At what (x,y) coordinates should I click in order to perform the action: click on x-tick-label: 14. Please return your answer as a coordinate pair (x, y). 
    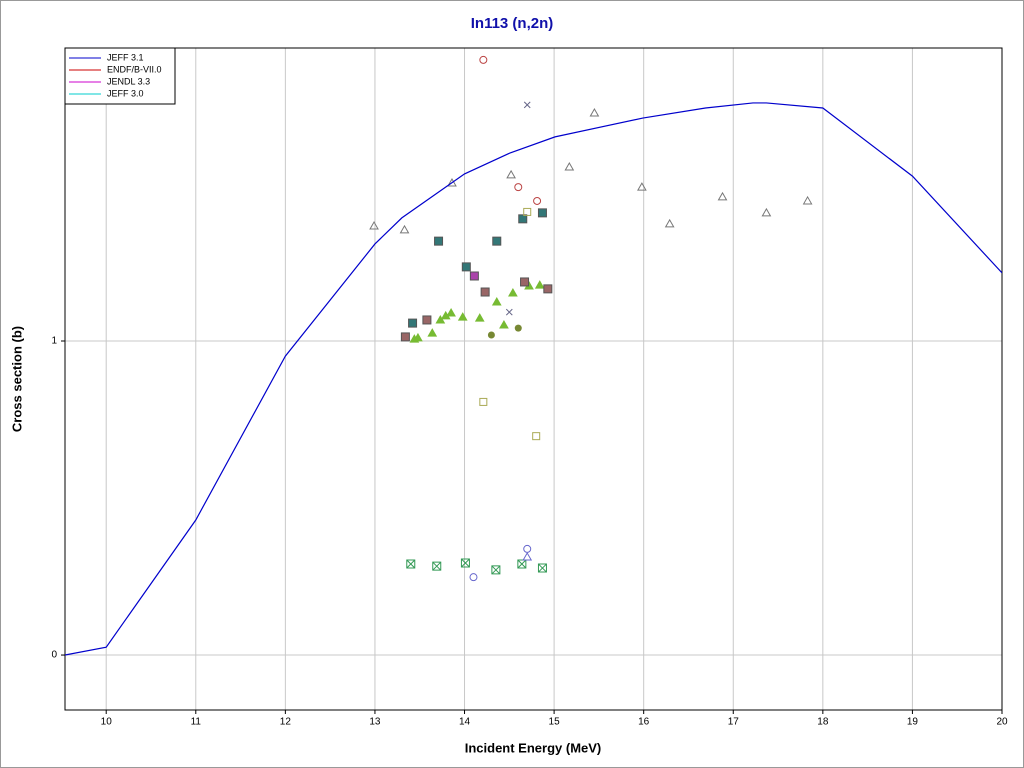
    Looking at the image, I should click on (465, 722).